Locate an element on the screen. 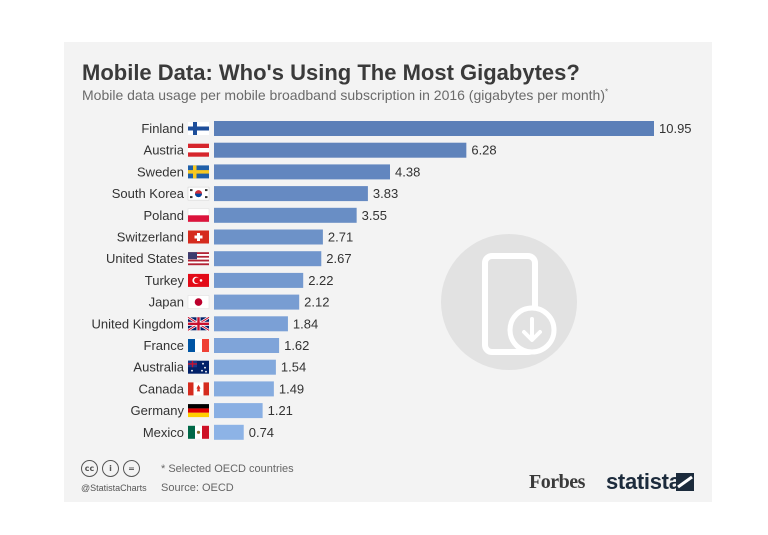 This screenshot has width=768, height=535. value-label: 10.95 is located at coordinates (675, 128).